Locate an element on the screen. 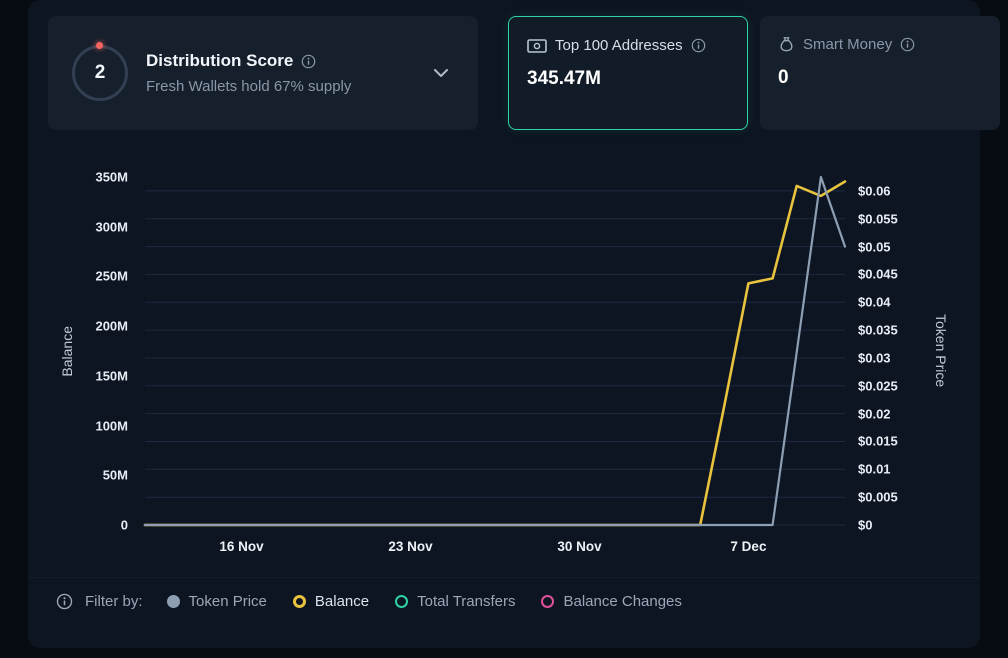 The image size is (1008, 658). money-bag-icon is located at coordinates (786, 44).